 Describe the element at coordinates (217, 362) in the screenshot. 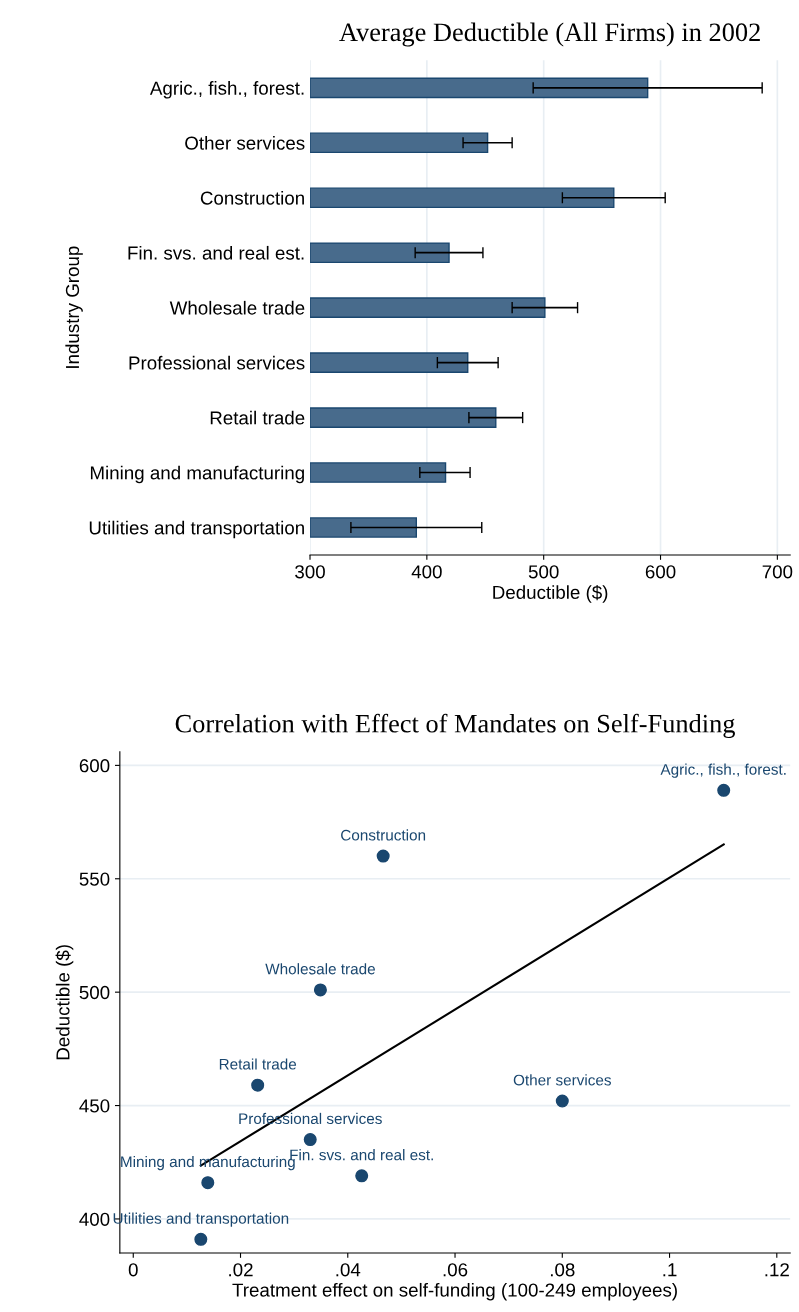

I see `y-tick-label: Professional services` at that location.